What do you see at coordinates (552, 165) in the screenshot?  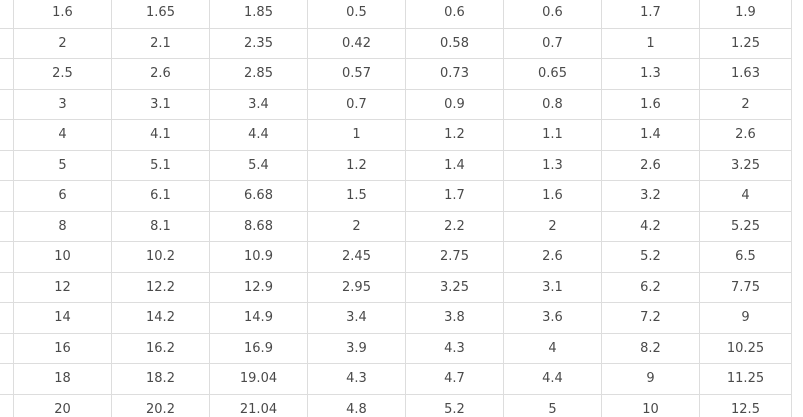 I see `table-cell: 1.3` at bounding box center [552, 165].